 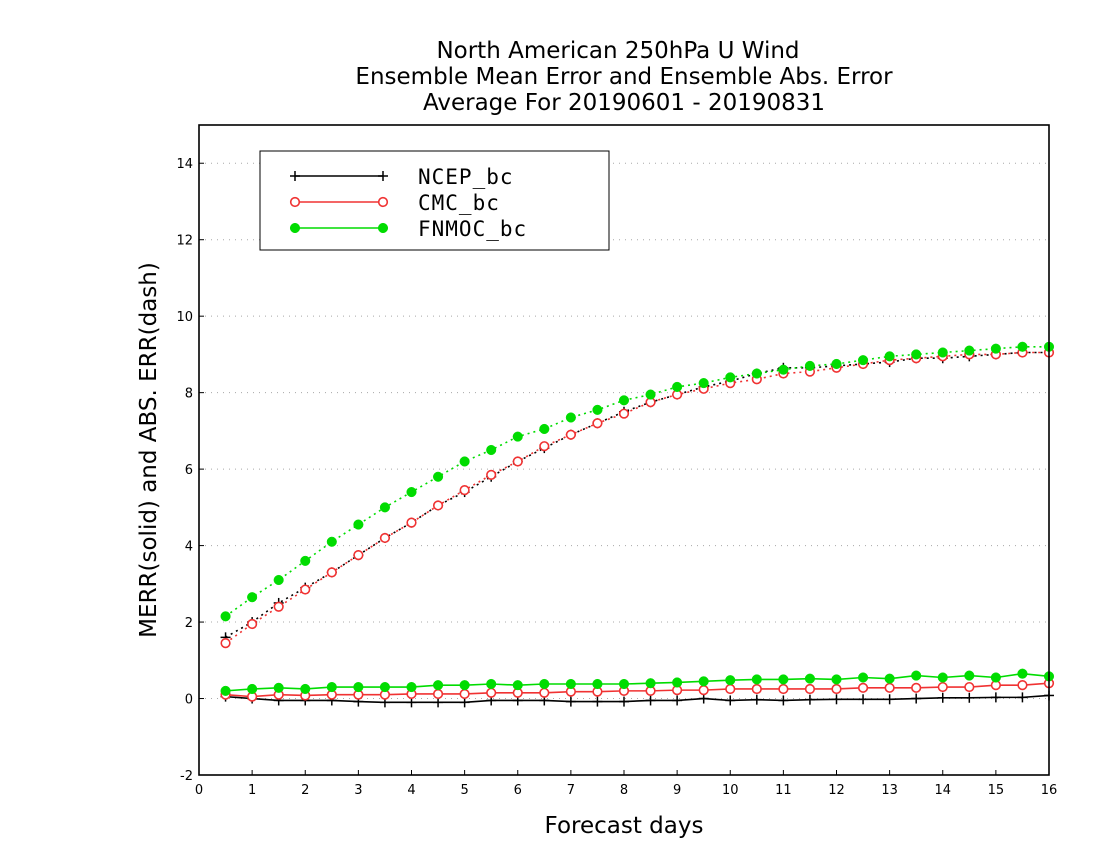 I want to click on x-tick-label-11: 11, so click(x=783, y=790).